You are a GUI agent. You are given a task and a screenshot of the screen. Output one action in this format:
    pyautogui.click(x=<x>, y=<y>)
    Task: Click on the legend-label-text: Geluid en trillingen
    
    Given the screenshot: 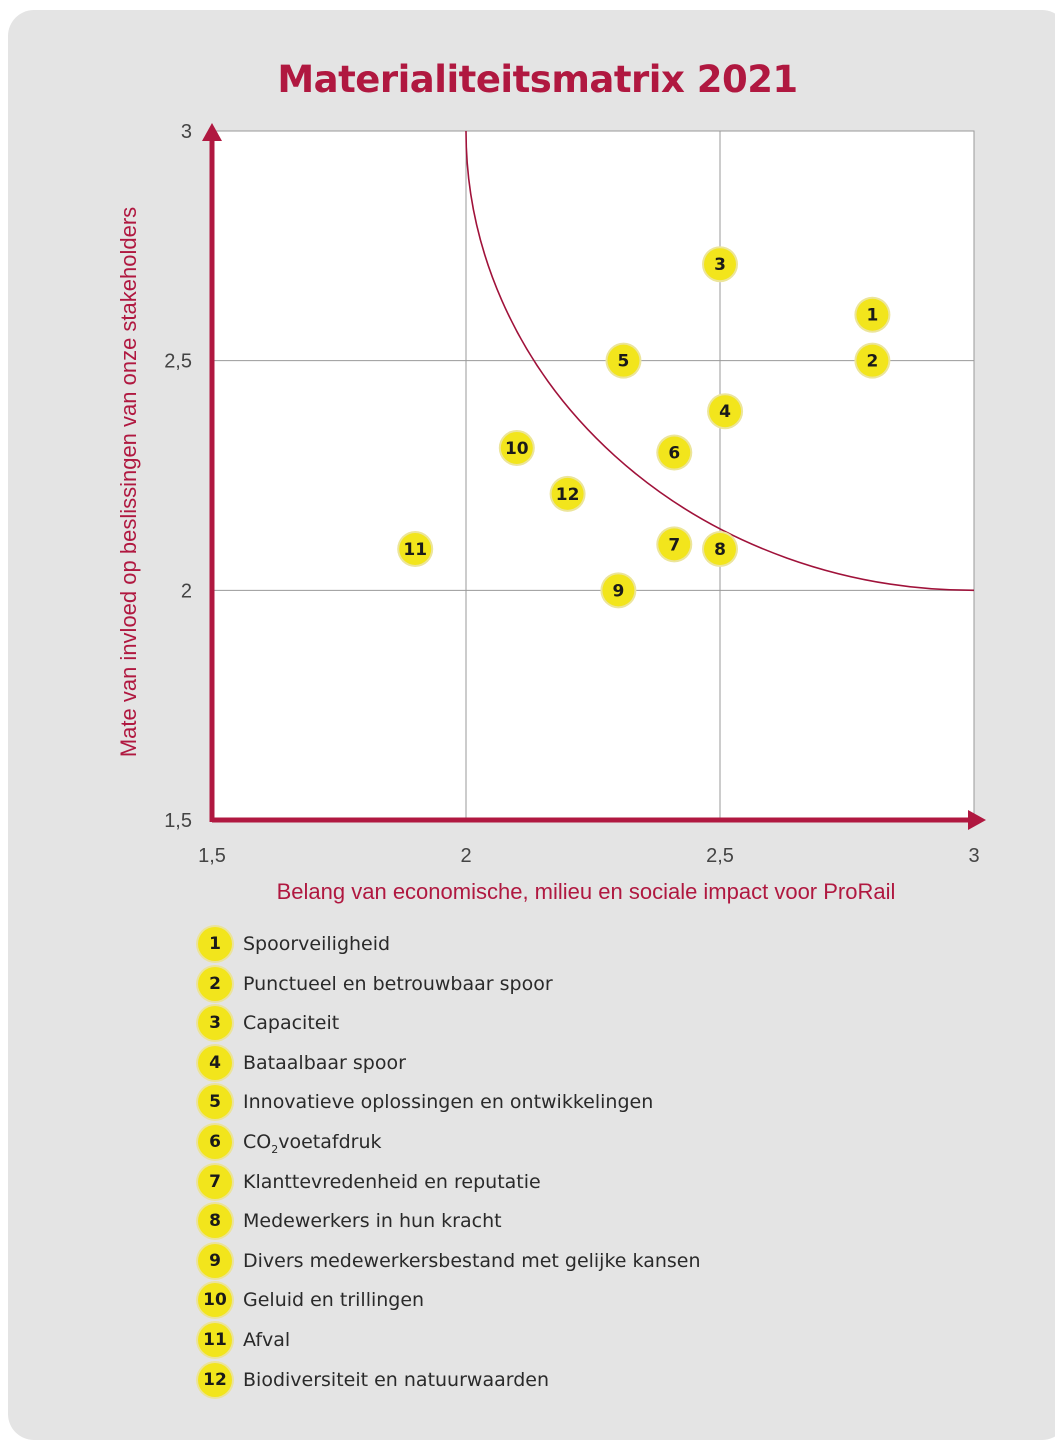 What is the action you would take?
    pyautogui.click(x=334, y=1300)
    